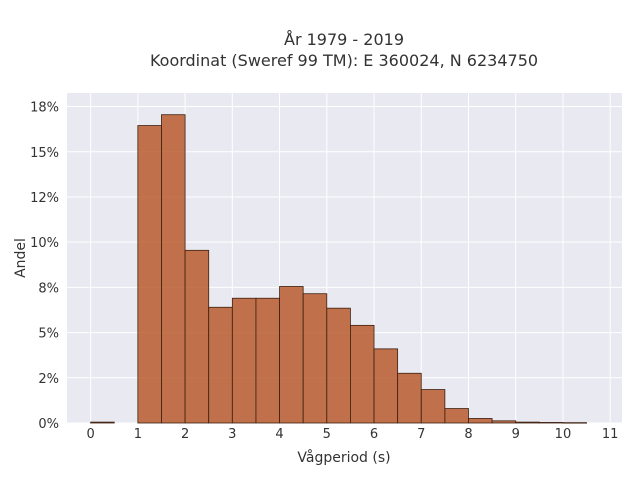 Image resolution: width=640 pixels, height=484 pixels. What do you see at coordinates (48, 379) in the screenshot?
I see `y-tick-label: 2%` at bounding box center [48, 379].